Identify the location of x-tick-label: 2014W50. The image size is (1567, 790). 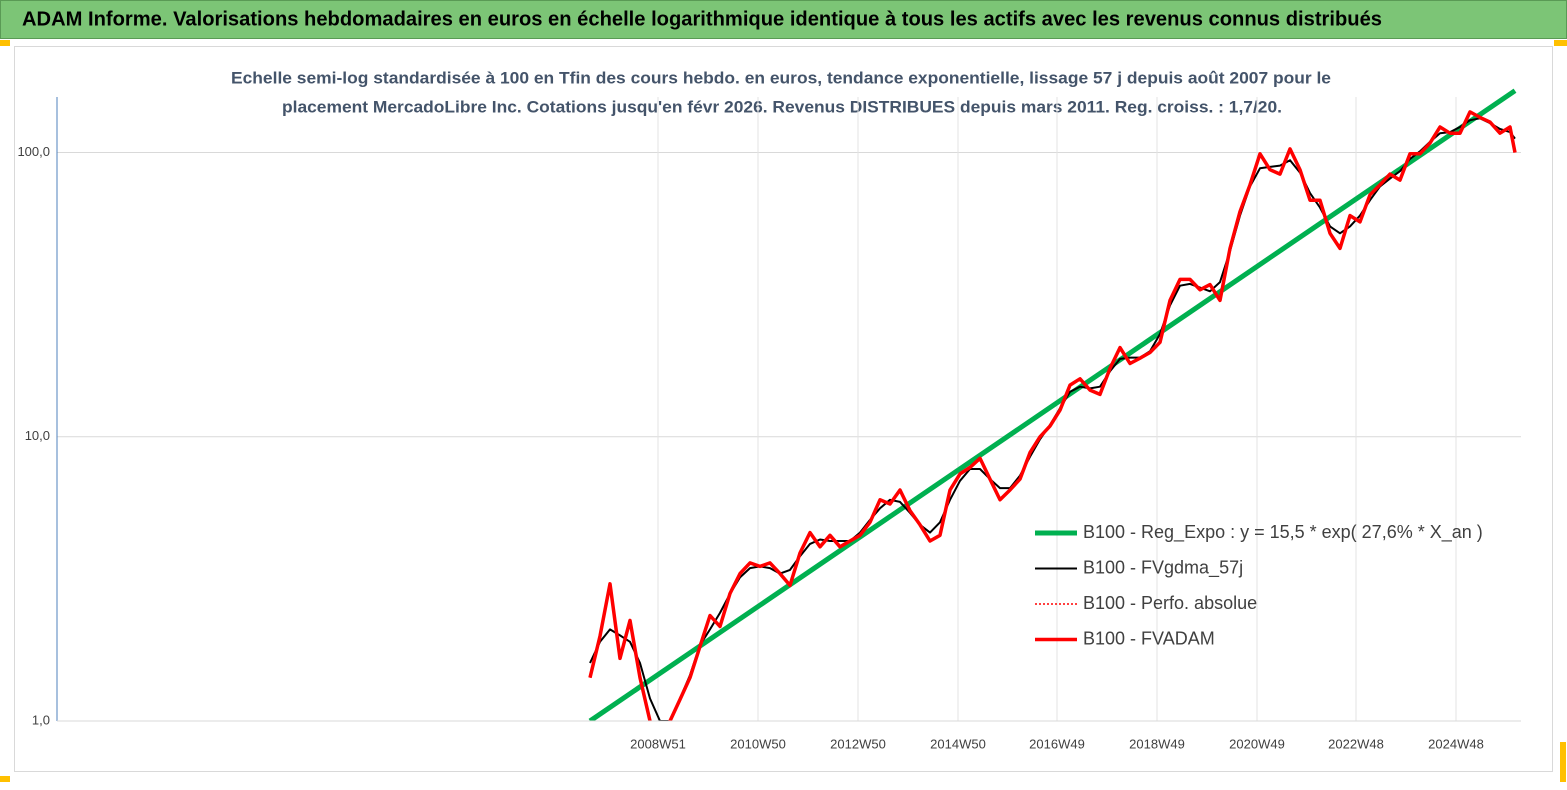
(958, 743).